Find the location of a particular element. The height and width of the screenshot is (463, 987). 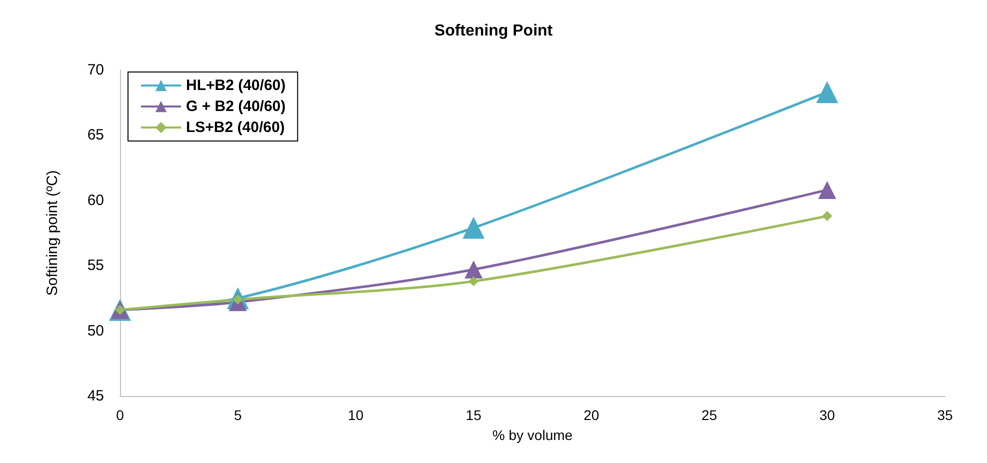

y-axis-title: Softining point (ºC) is located at coordinates (52, 233).